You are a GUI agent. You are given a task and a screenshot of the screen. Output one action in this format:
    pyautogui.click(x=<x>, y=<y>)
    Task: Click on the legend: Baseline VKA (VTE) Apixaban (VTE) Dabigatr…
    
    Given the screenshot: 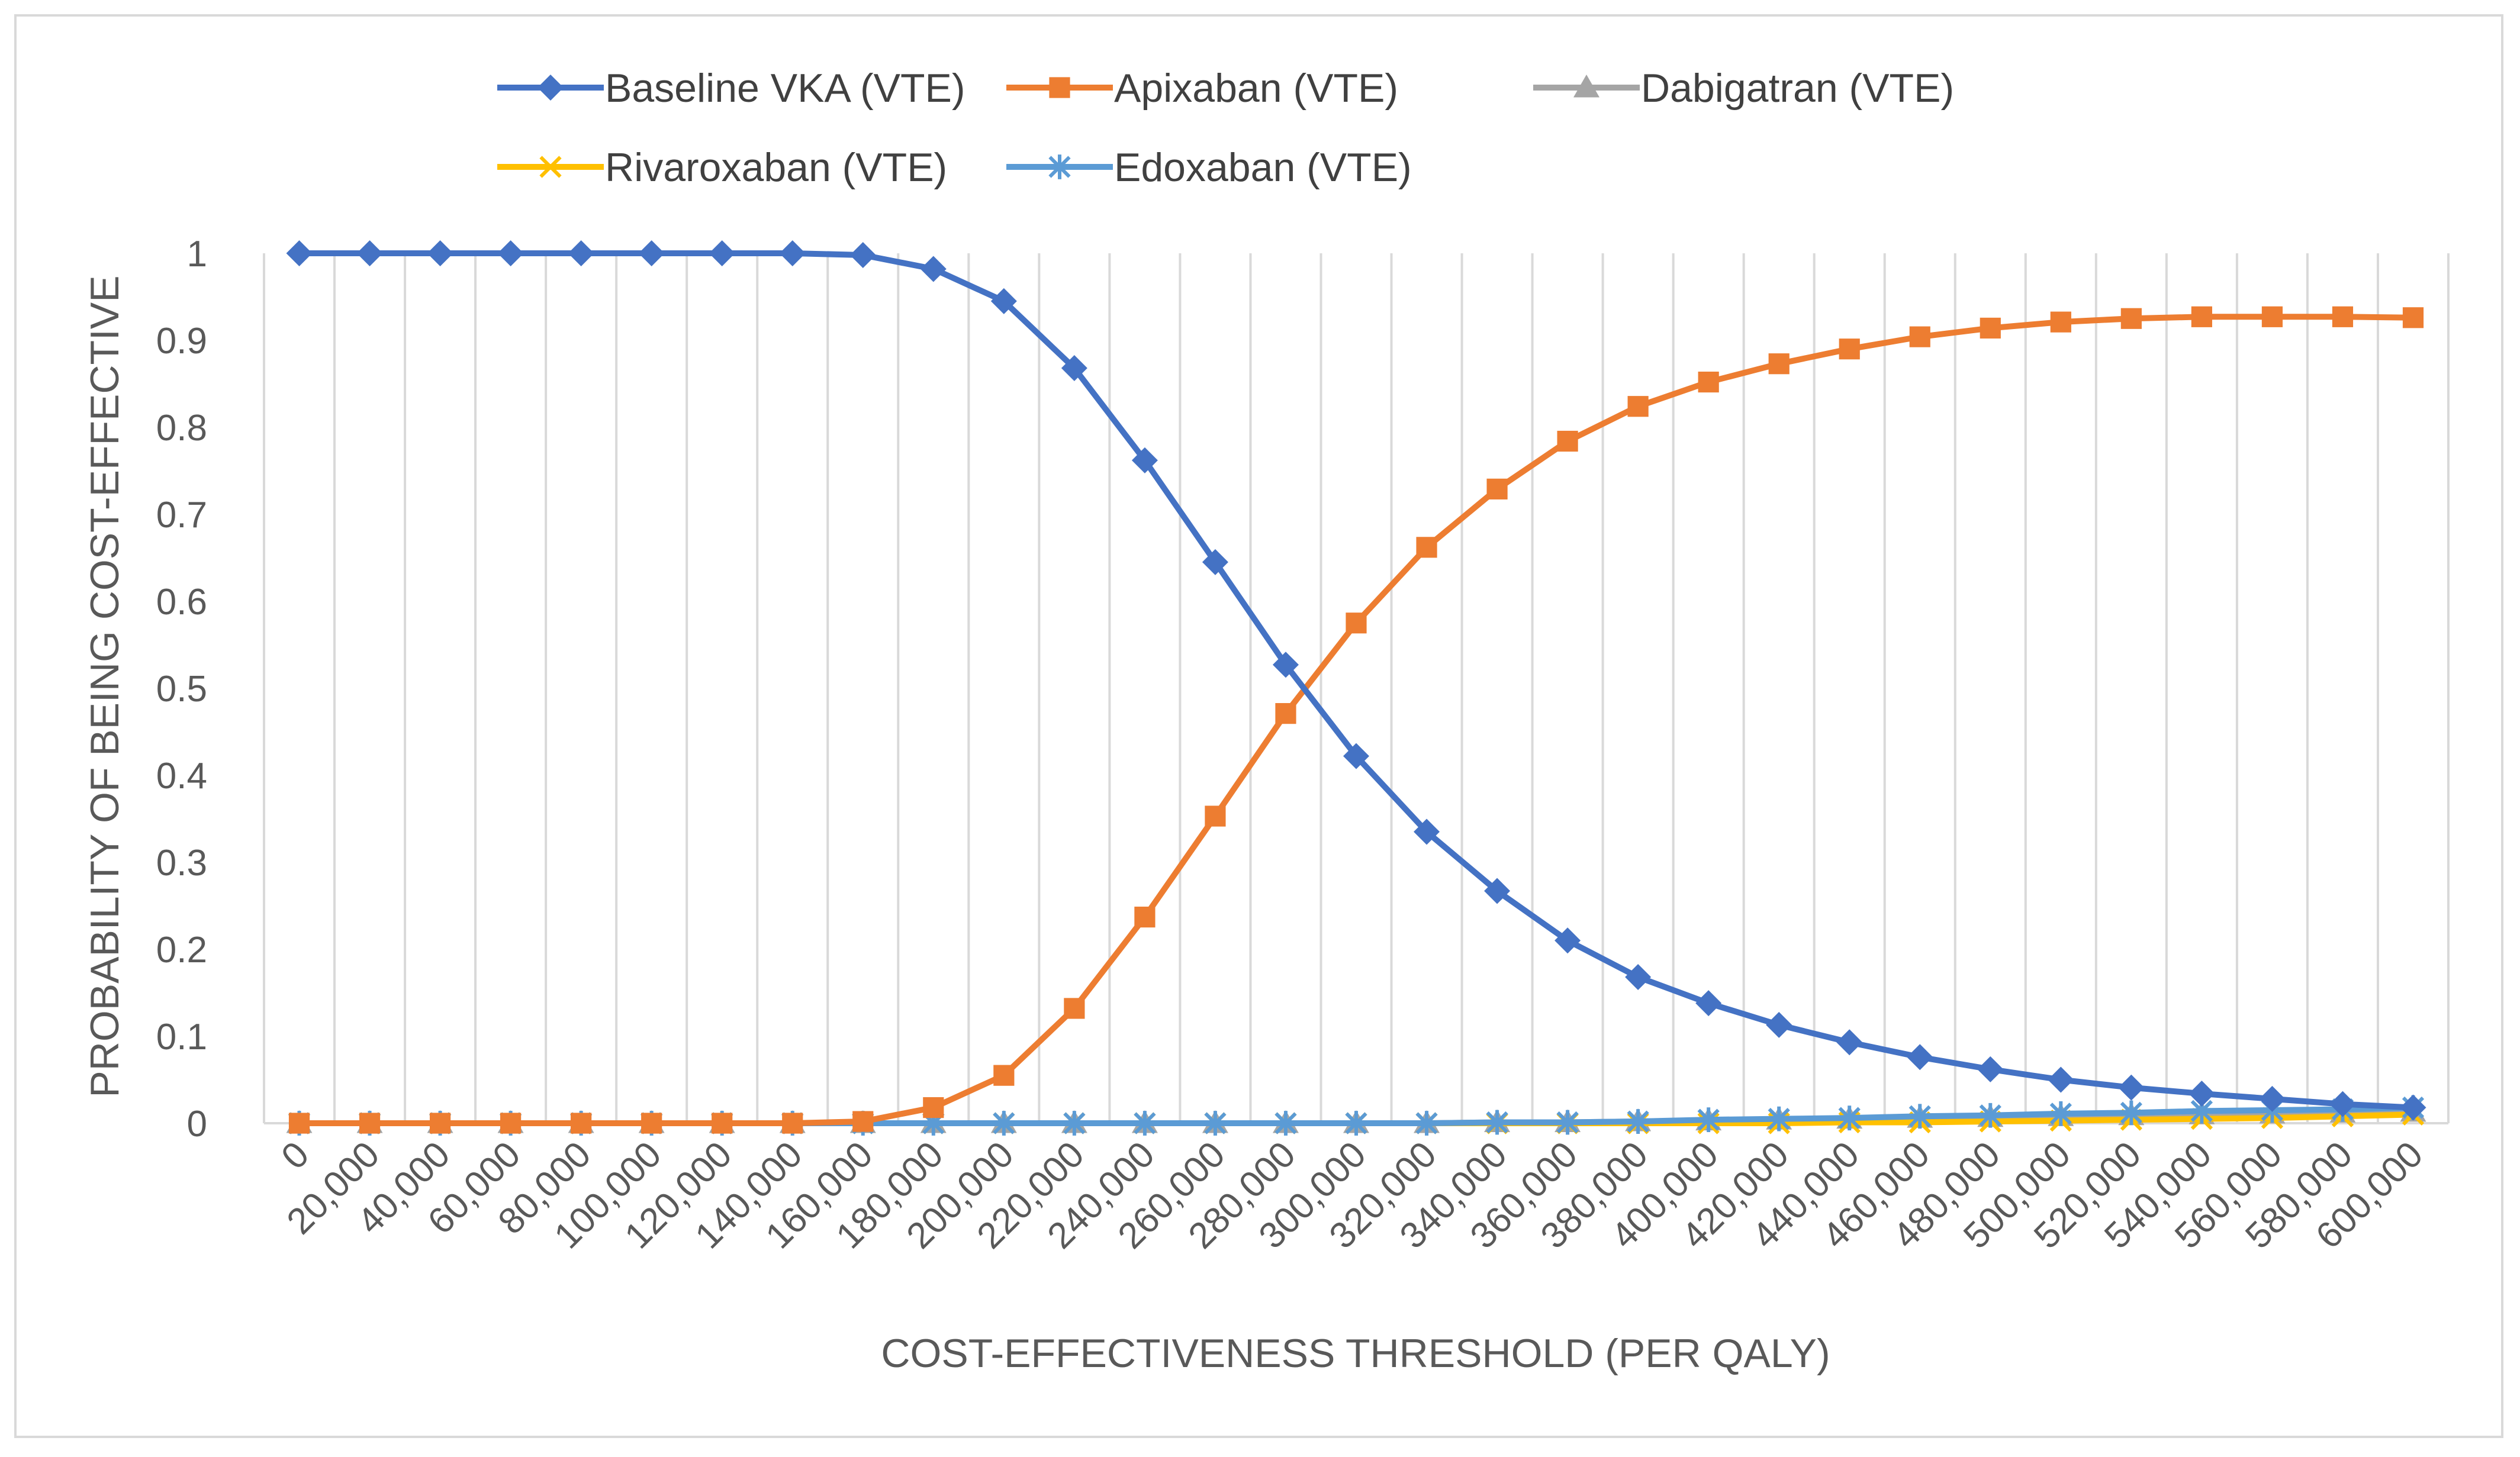 What is the action you would take?
    pyautogui.click(x=1225, y=128)
    